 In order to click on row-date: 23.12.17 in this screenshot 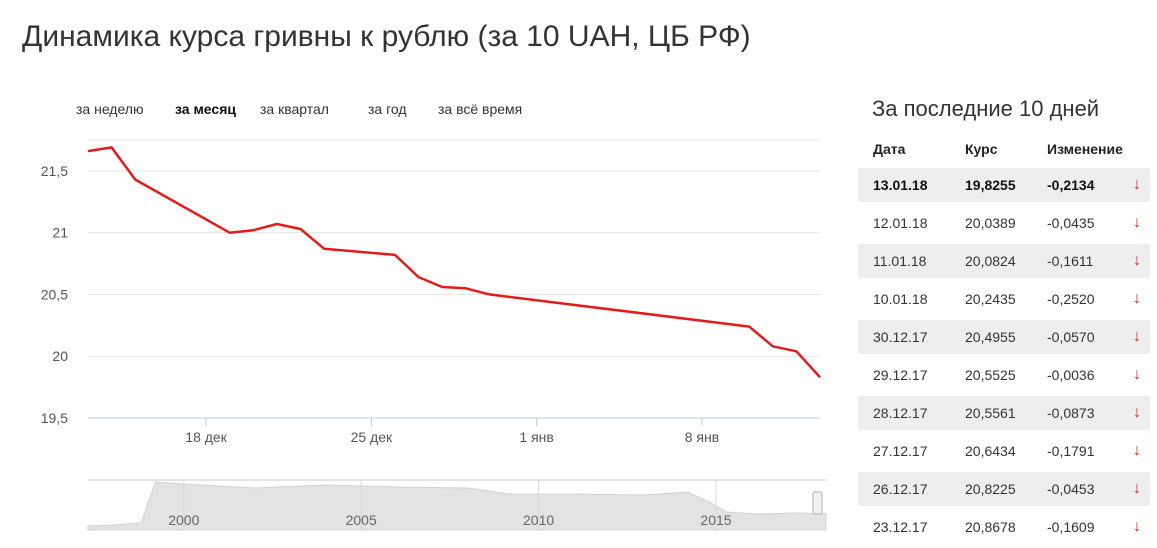, I will do `click(900, 527)`.